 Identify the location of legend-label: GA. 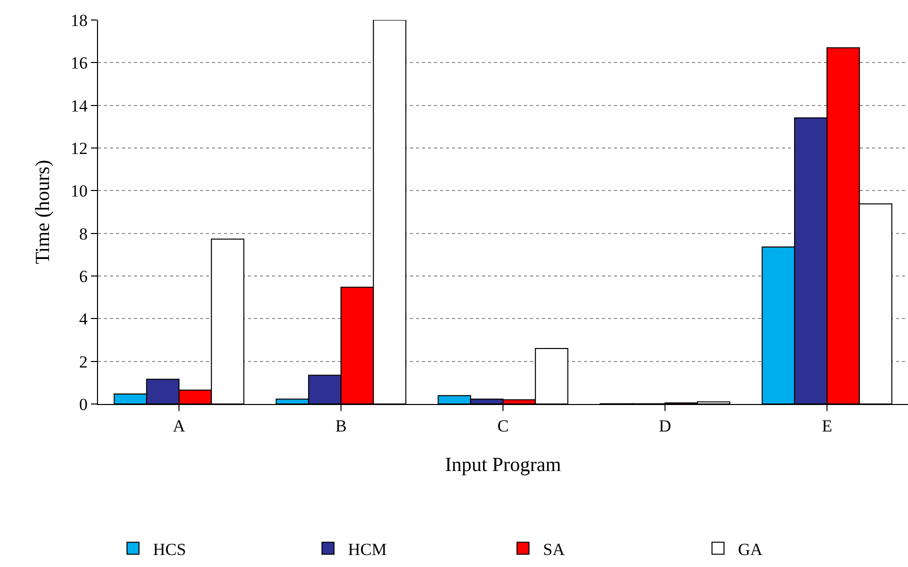
(751, 549).